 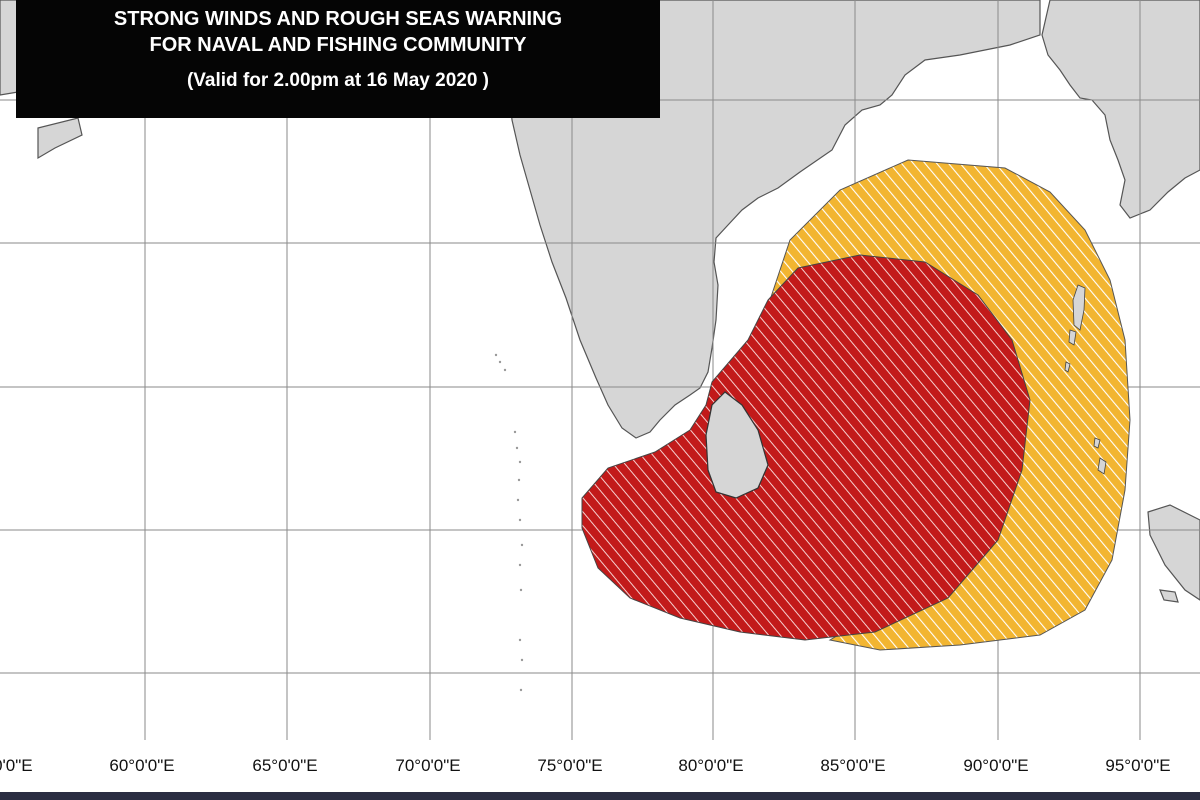 What do you see at coordinates (1173, 552) in the screenshot?
I see `sumatra-landmass` at bounding box center [1173, 552].